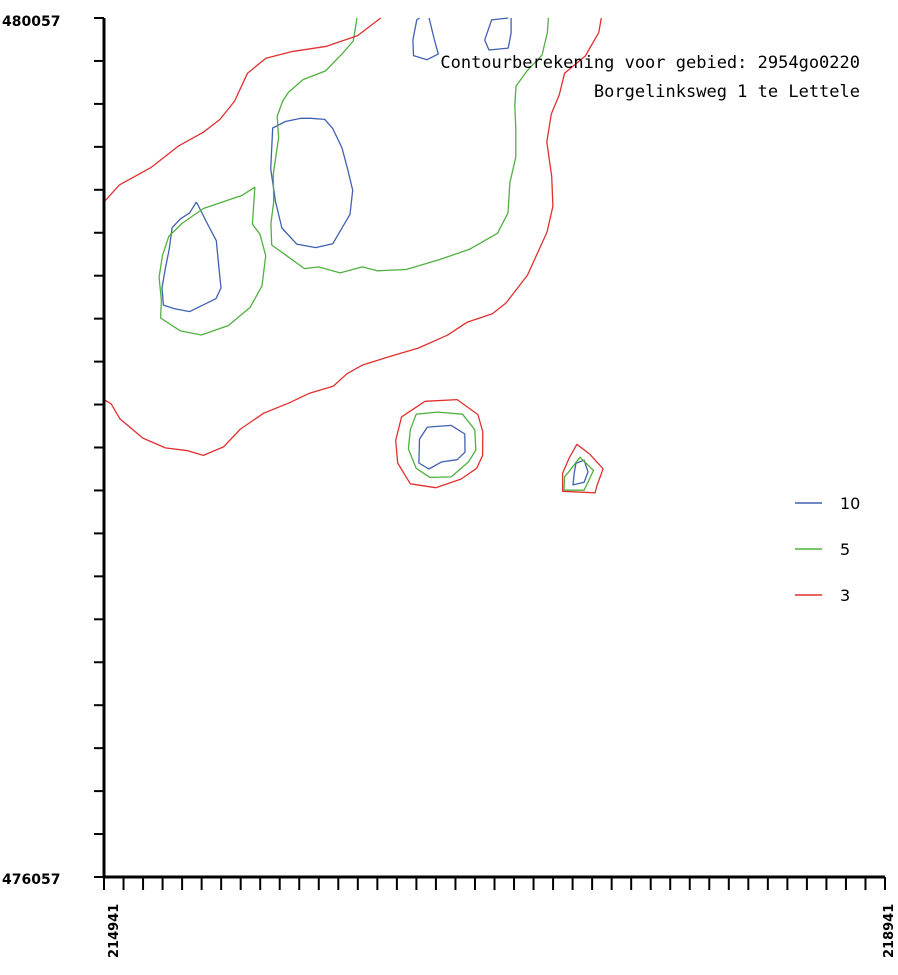 This screenshot has width=898, height=975. I want to click on legend-label-5: 5, so click(845, 549).